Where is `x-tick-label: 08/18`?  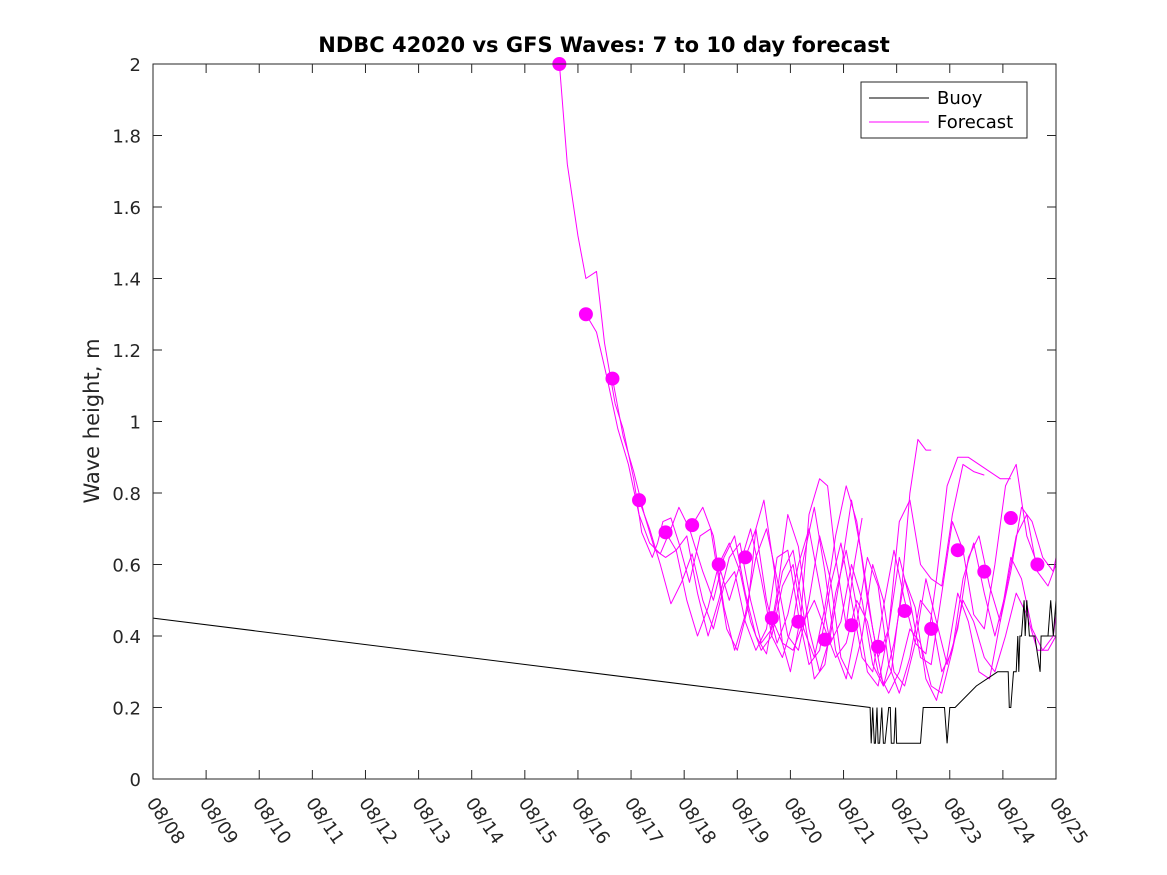
x-tick-label: 08/18 is located at coordinates (696, 821).